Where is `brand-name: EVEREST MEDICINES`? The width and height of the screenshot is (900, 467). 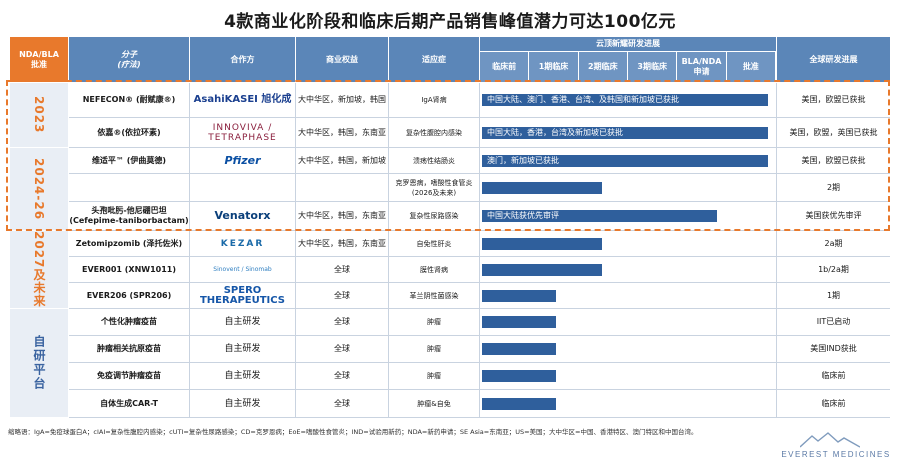 brand-name: EVEREST MEDICINES is located at coordinates (836, 454).